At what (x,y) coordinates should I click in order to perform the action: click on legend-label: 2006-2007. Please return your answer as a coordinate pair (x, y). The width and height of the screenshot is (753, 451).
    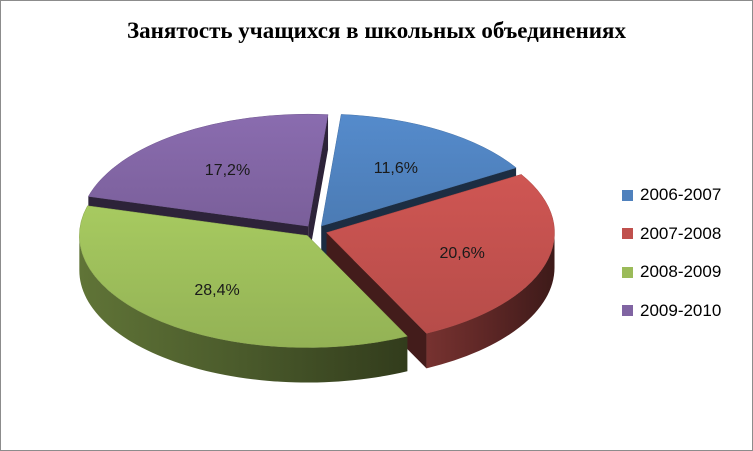
    Looking at the image, I should click on (681, 195).